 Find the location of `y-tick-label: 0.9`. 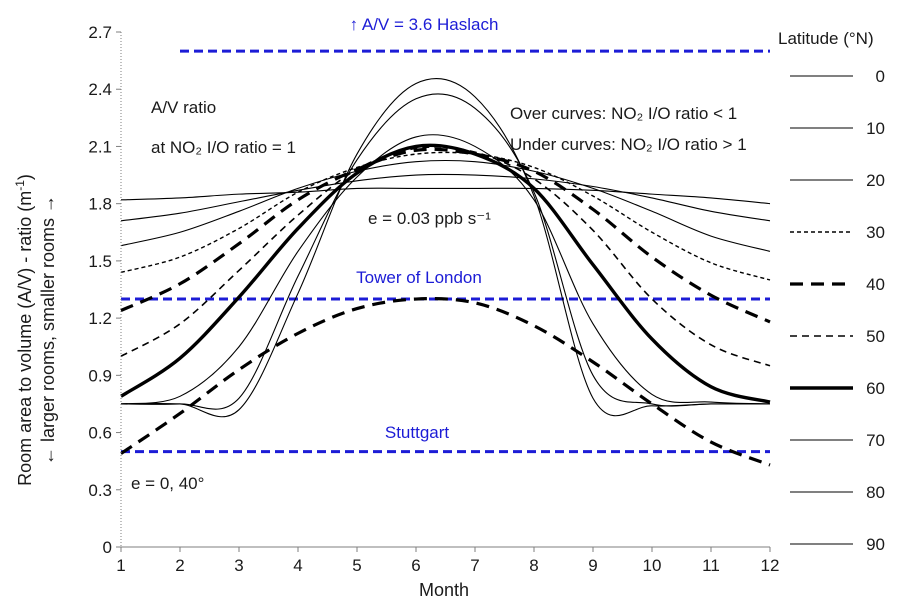

y-tick-label: 0.9 is located at coordinates (100, 375).